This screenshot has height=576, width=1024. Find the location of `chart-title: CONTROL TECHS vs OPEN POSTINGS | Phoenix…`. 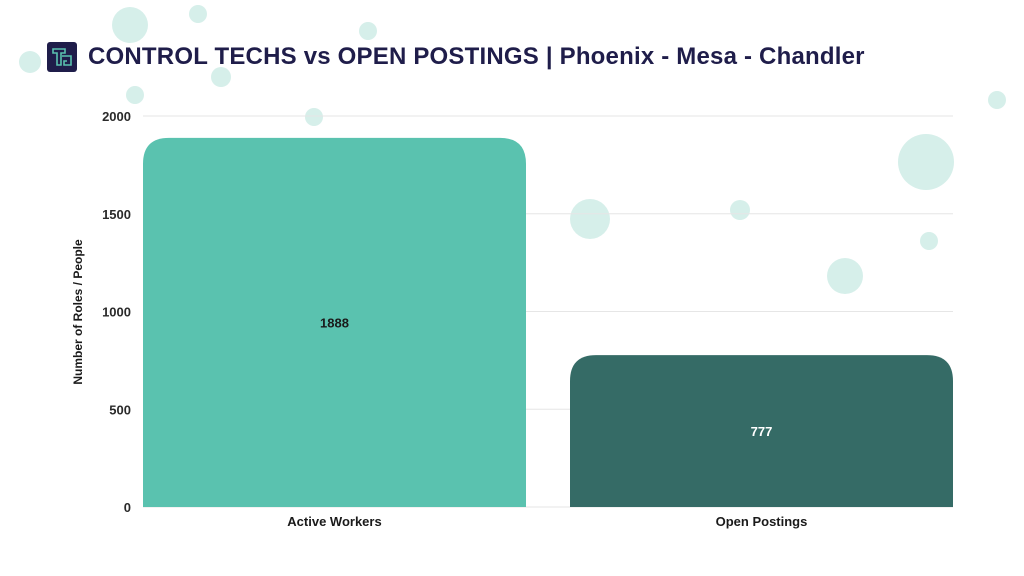

chart-title: CONTROL TECHS vs OPEN POSTINGS | Phoenix… is located at coordinates (476, 56).